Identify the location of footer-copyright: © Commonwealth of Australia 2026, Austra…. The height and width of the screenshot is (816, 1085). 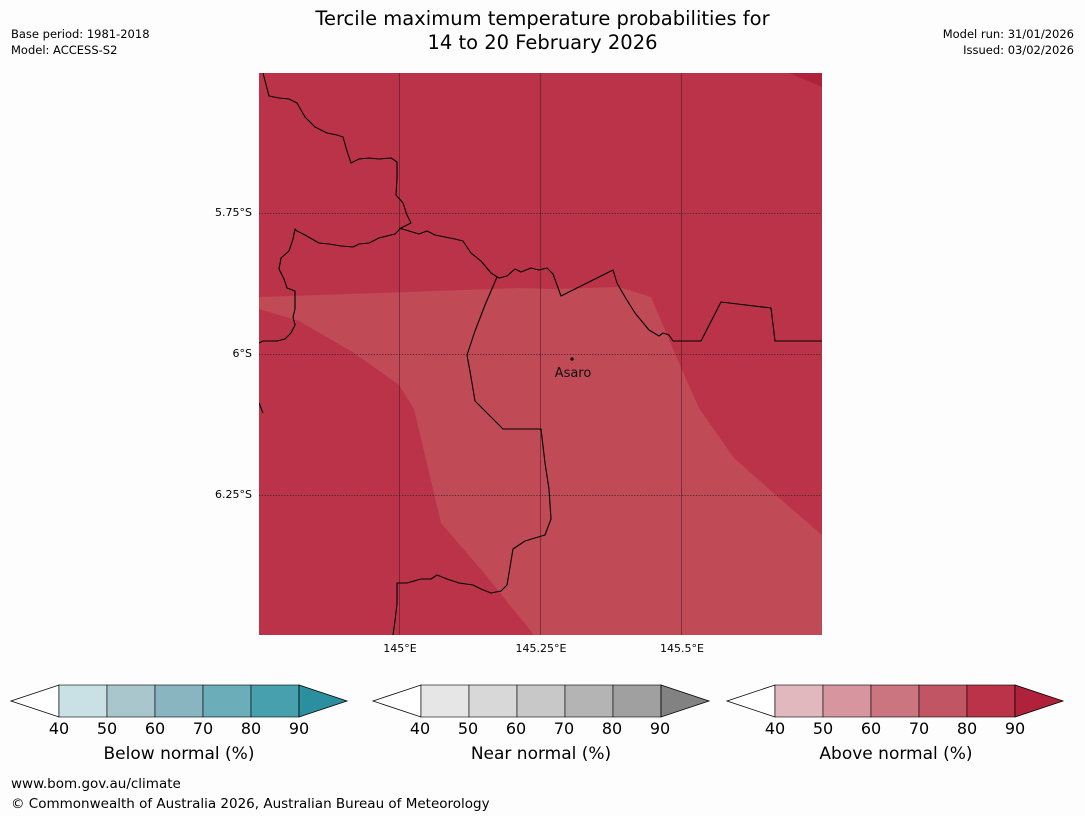
(250, 804).